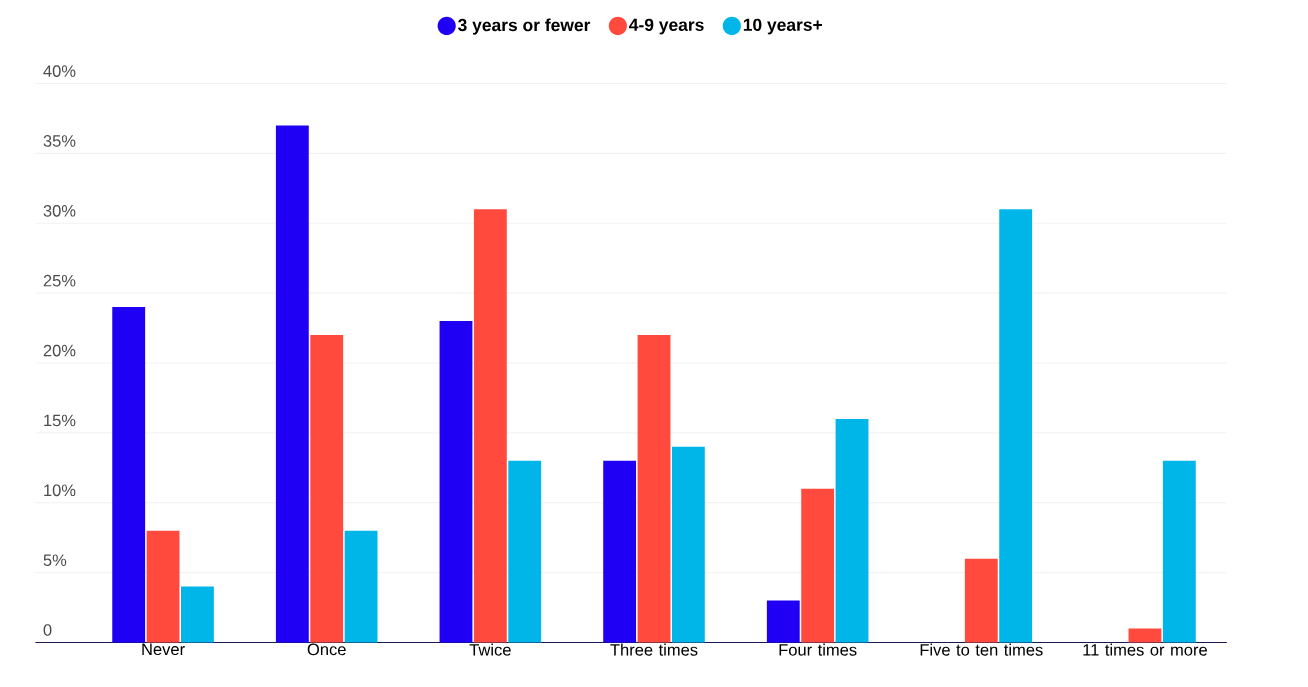  Describe the element at coordinates (47, 630) in the screenshot. I see `y-tick-label: 0` at that location.